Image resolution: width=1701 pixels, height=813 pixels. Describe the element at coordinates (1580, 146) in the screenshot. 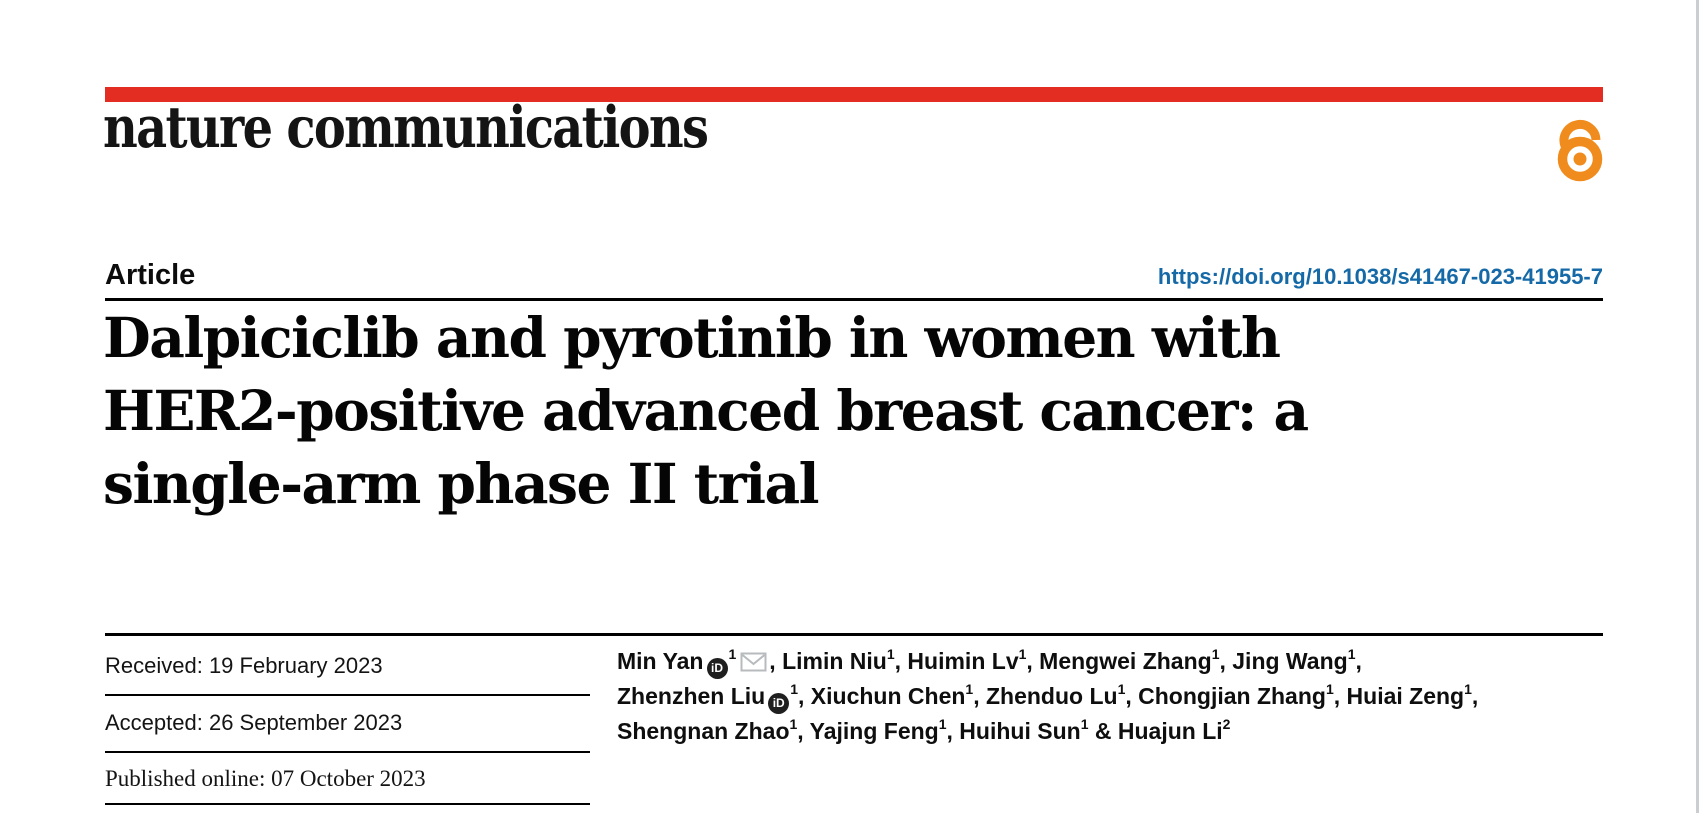

I see `open-access-icon` at that location.